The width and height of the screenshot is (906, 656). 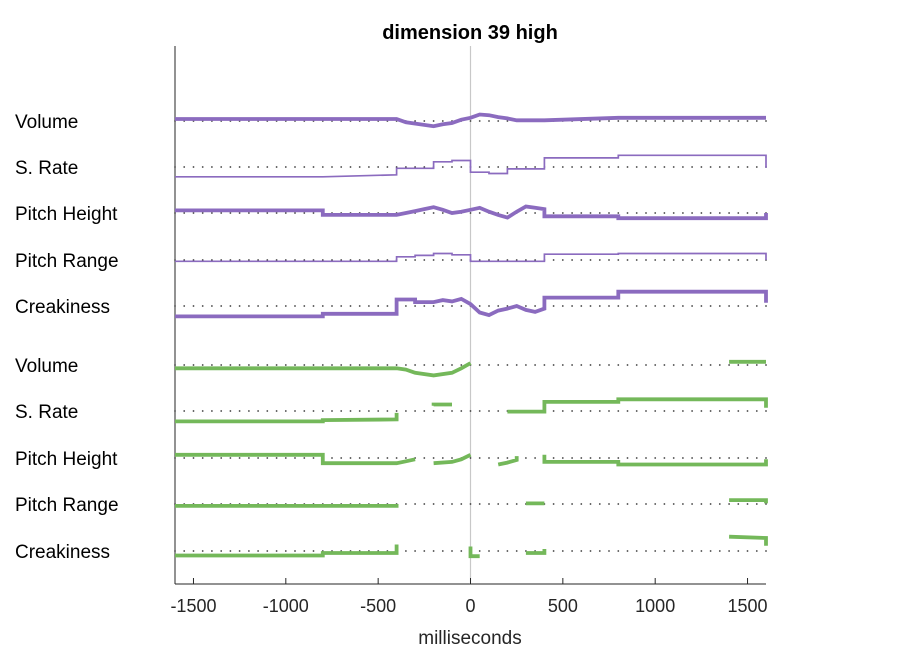 What do you see at coordinates (67, 505) in the screenshot?
I see `row-label: Pitch Range` at bounding box center [67, 505].